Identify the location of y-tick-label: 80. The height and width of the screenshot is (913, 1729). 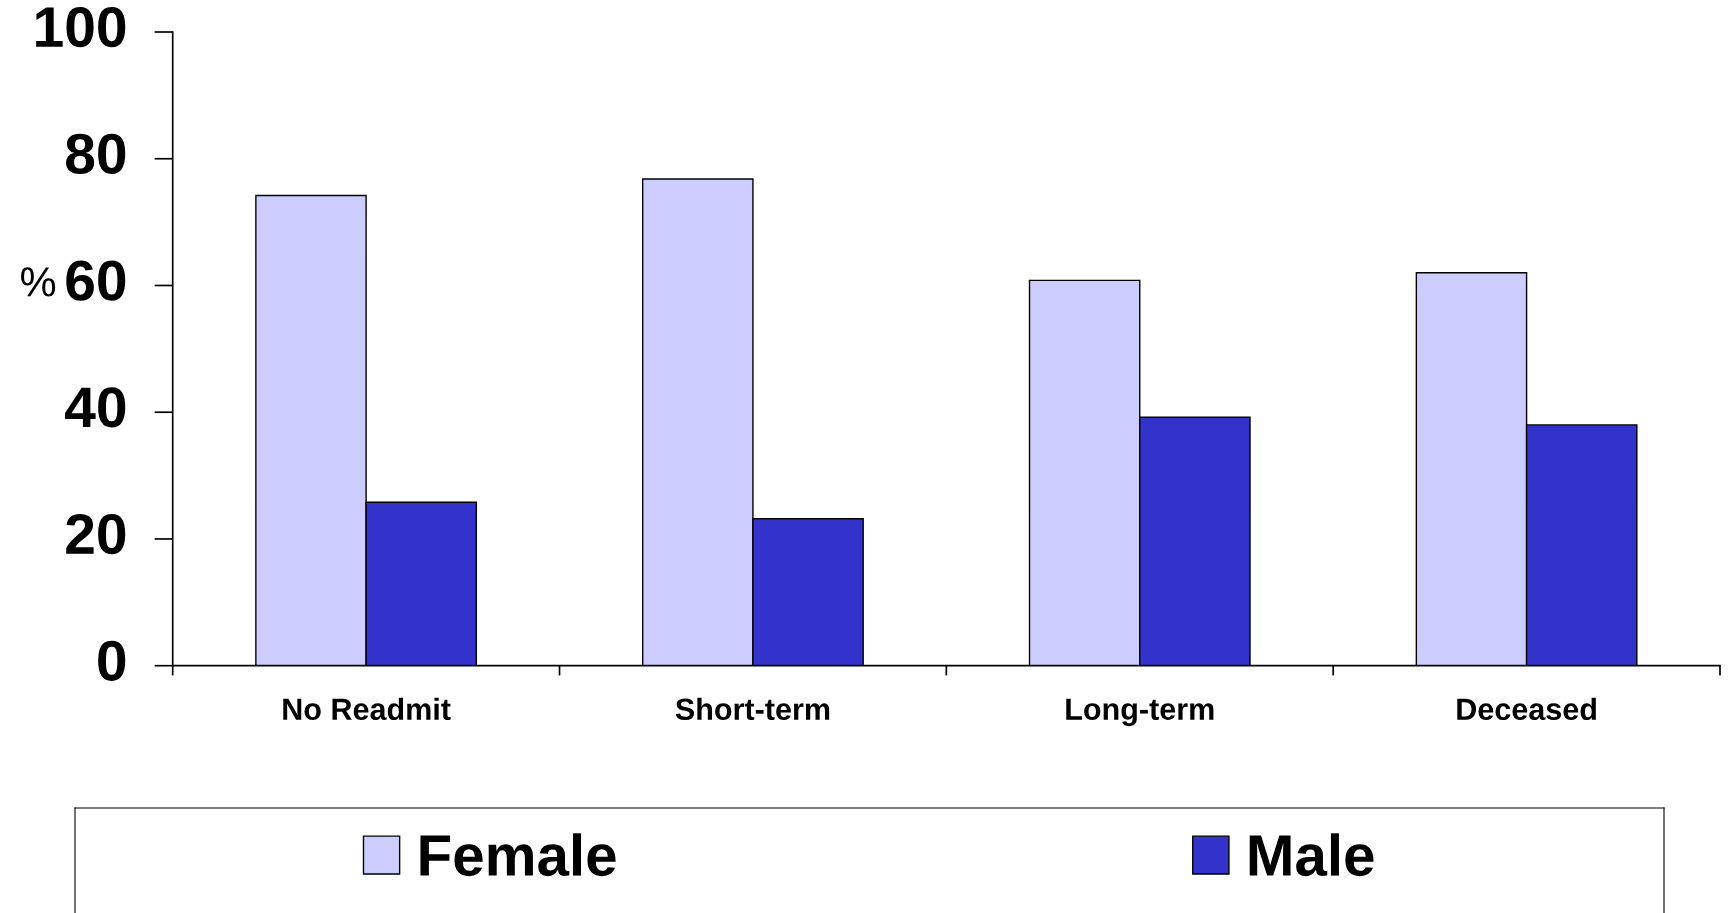
(96, 154).